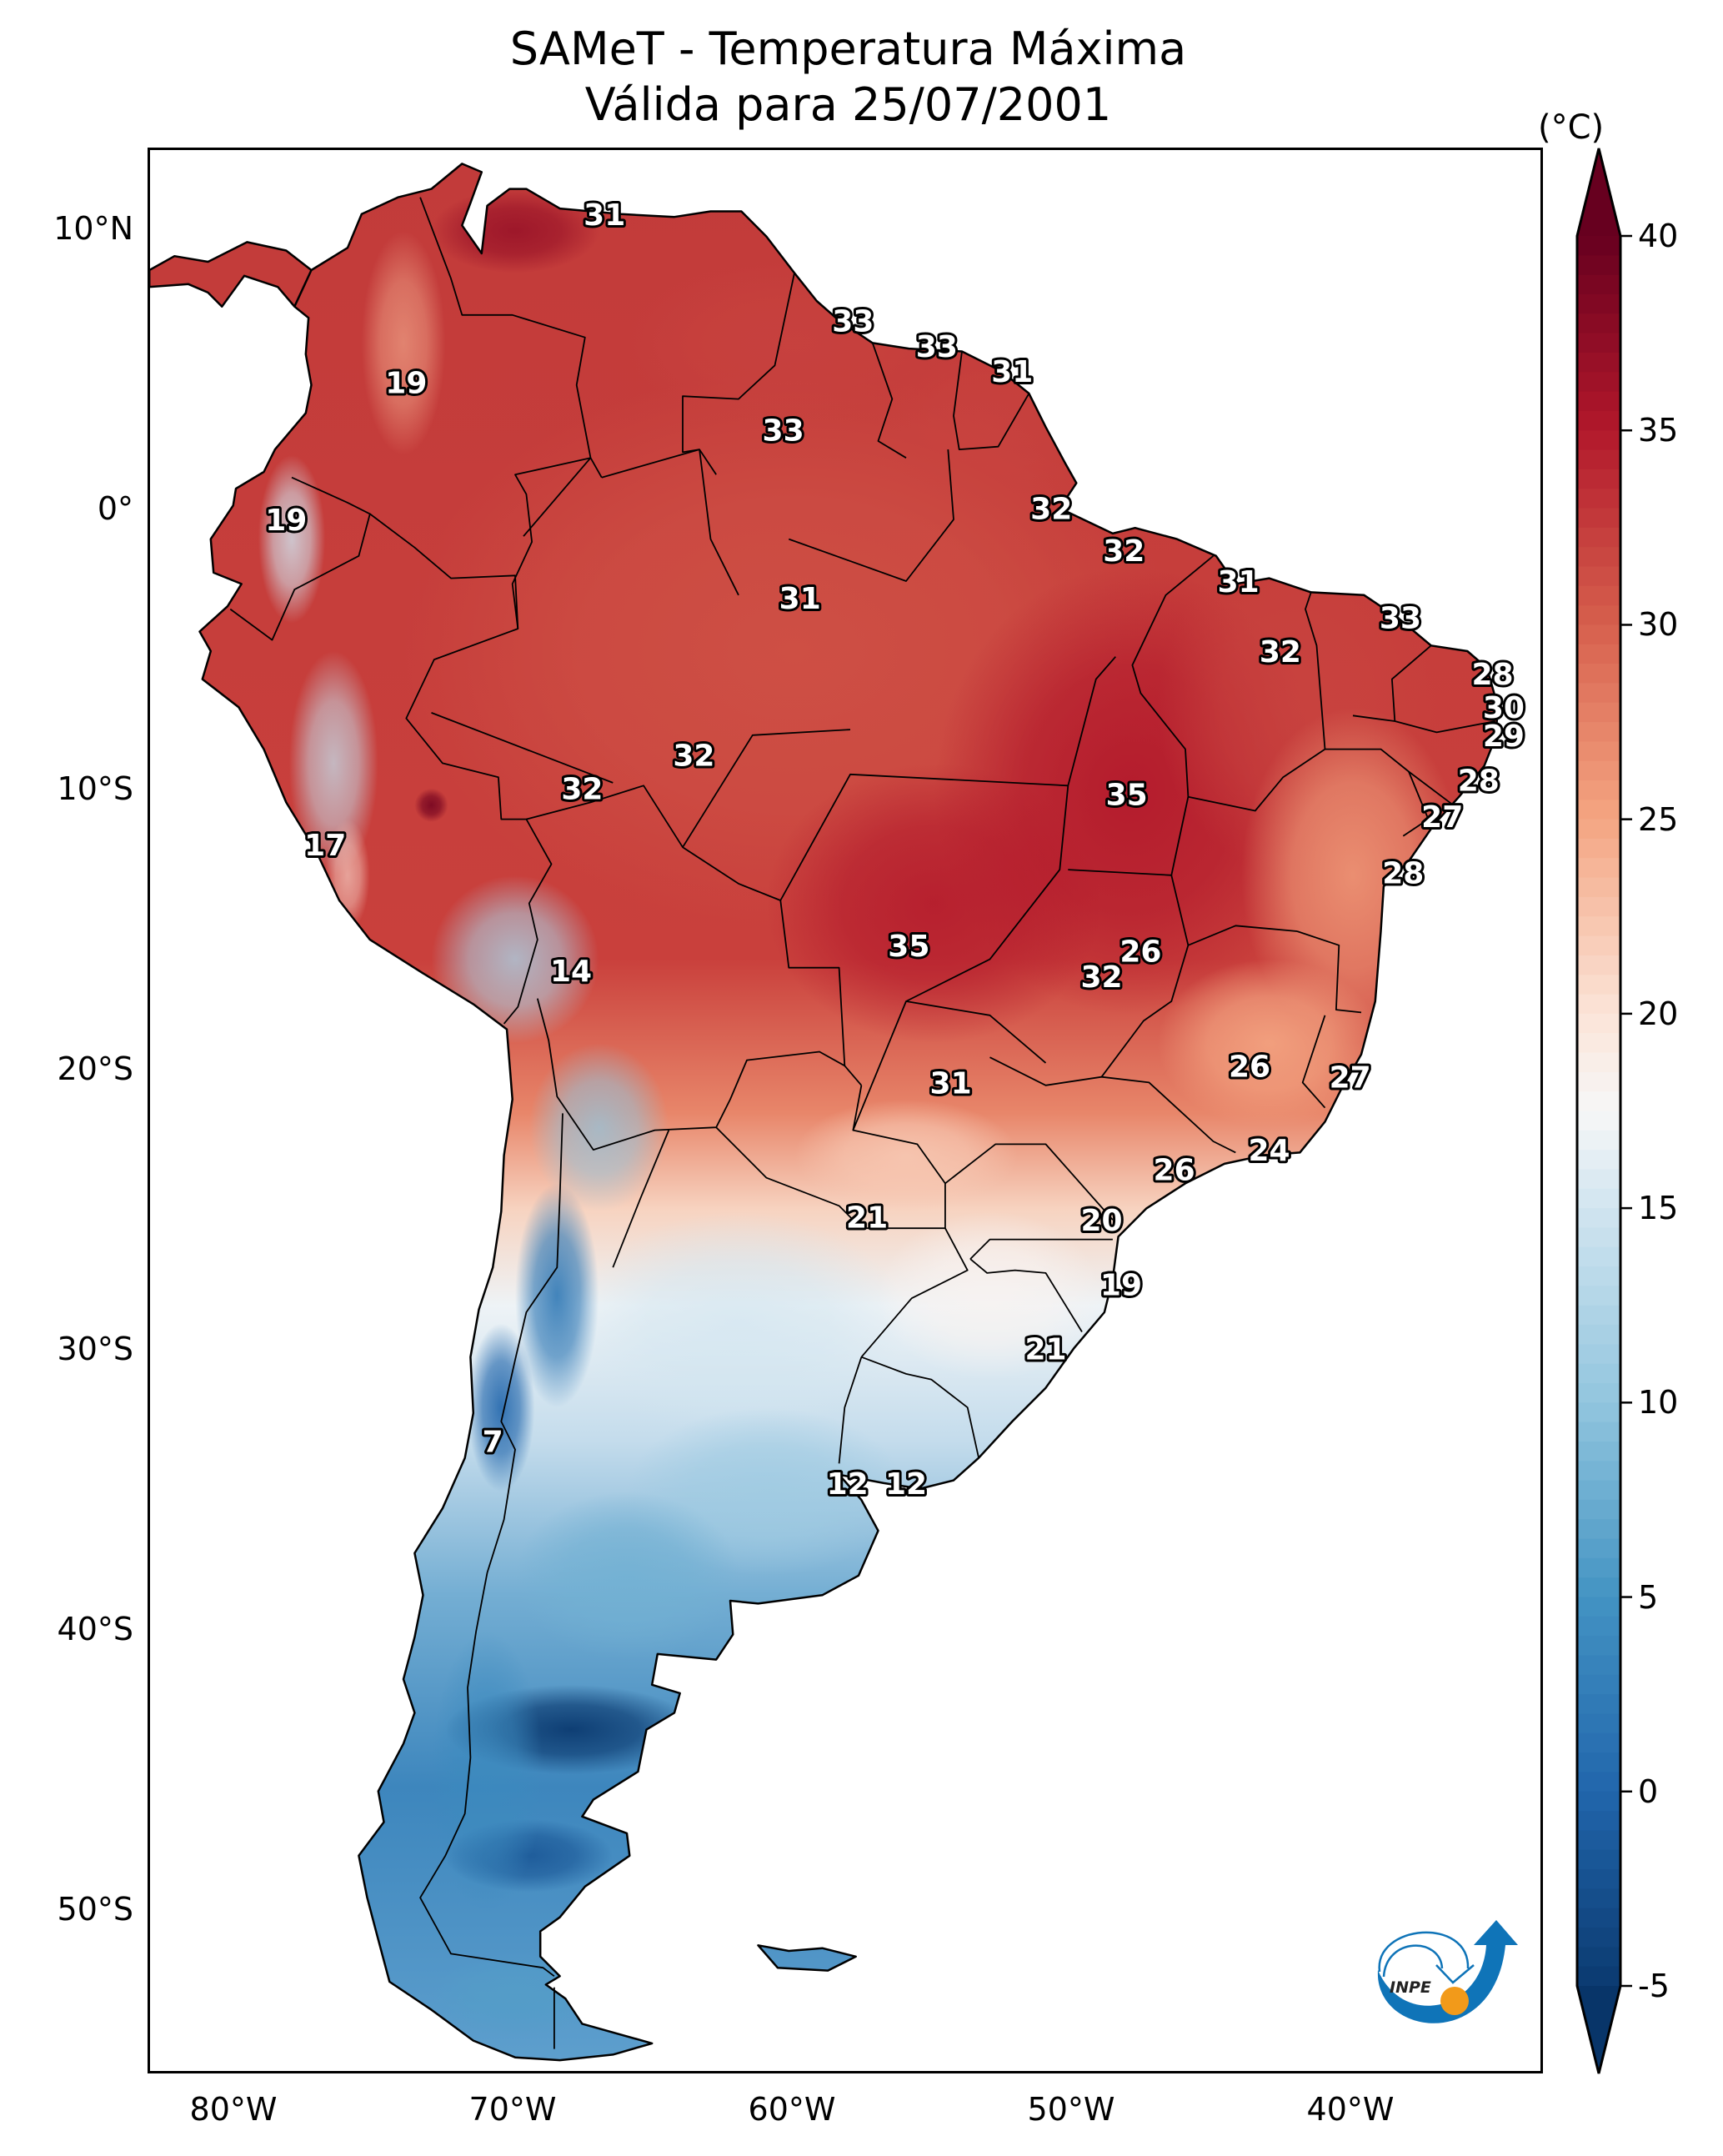  I want to click on lat-tick-label: 50°S, so click(95, 1909).